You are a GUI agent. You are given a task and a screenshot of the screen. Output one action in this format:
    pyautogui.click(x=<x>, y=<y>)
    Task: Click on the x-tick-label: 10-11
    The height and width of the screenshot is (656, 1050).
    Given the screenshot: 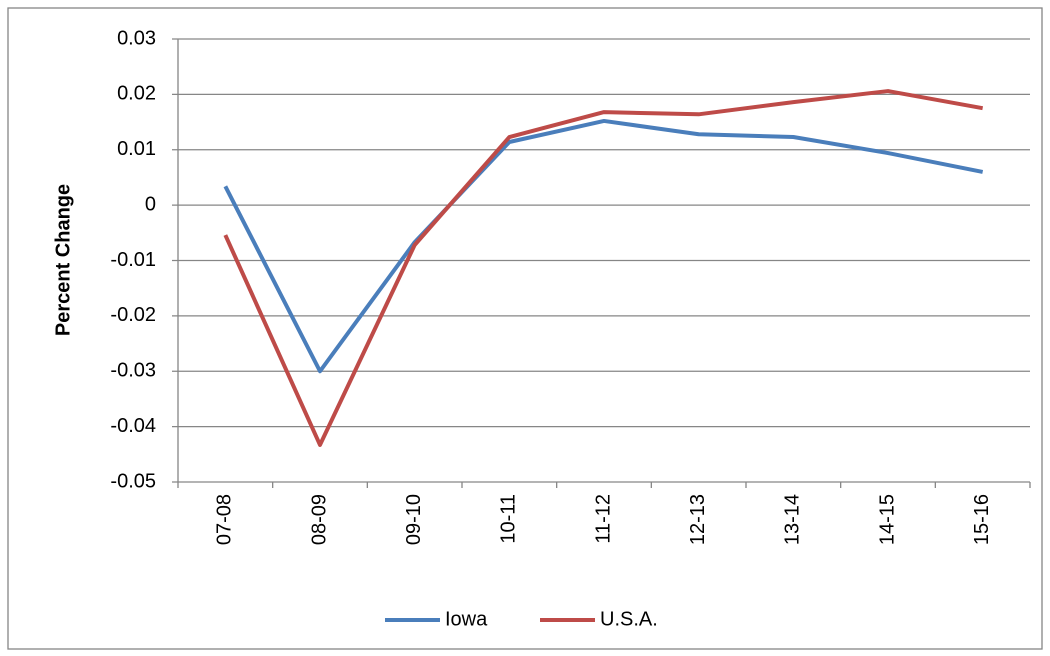 What is the action you would take?
    pyautogui.click(x=509, y=519)
    